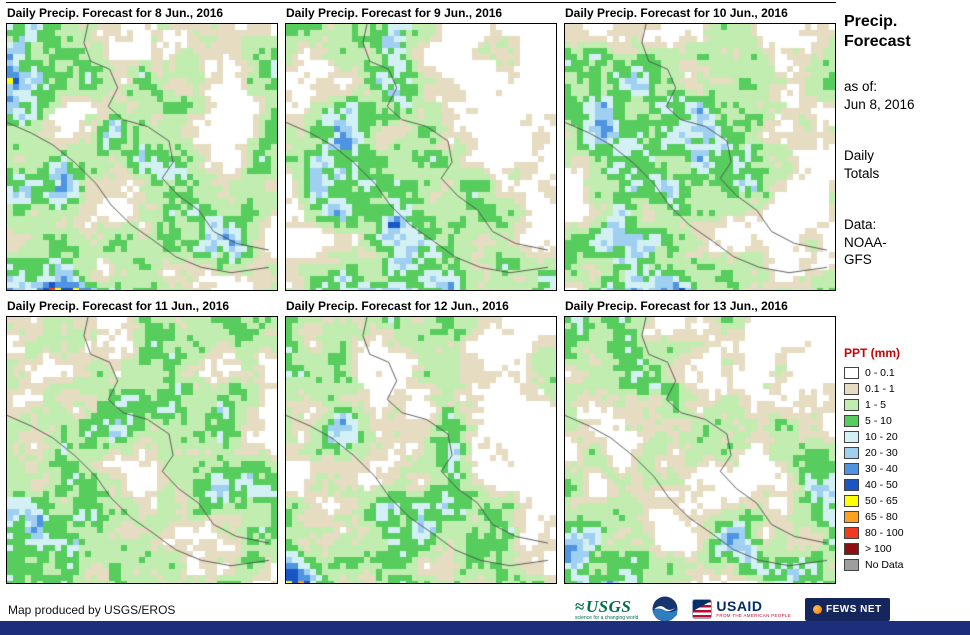  I want to click on usaid-logo-textcol: USAID FROM THE AMERICAN PEOPLE, so click(753, 609).